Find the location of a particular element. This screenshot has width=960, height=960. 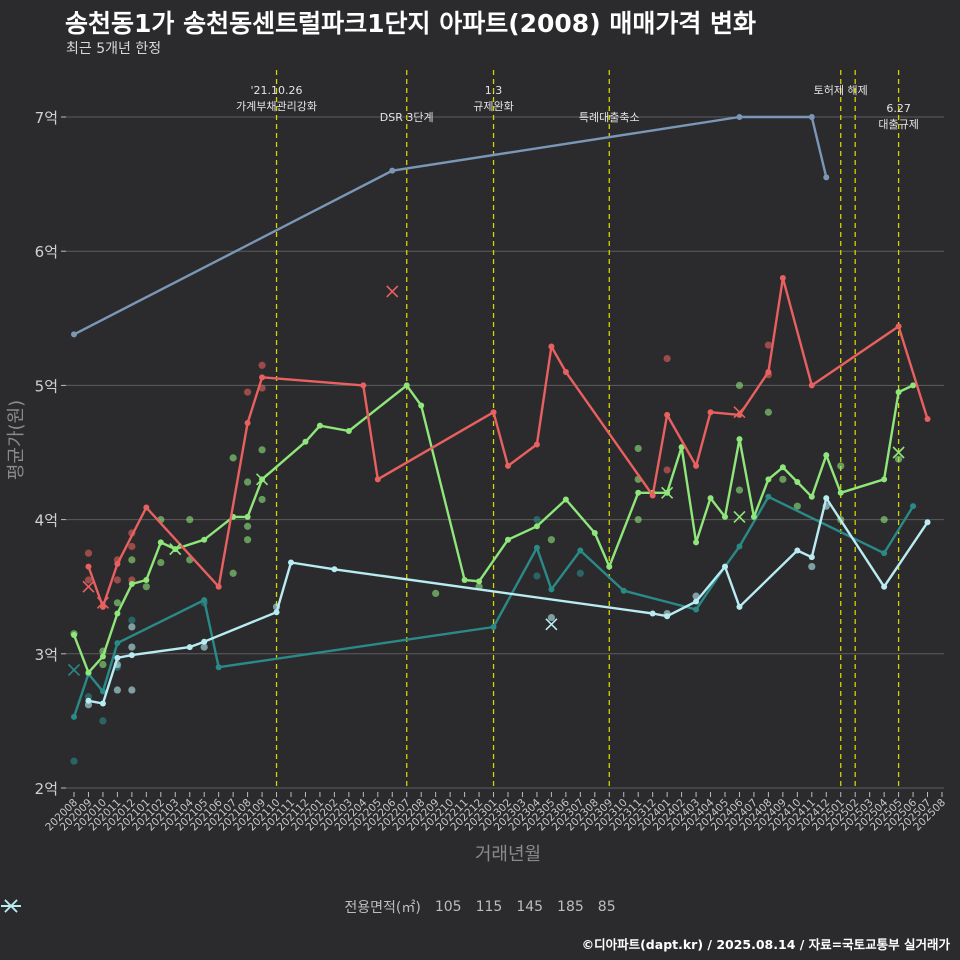

legend-key-icon is located at coordinates (11, 906).